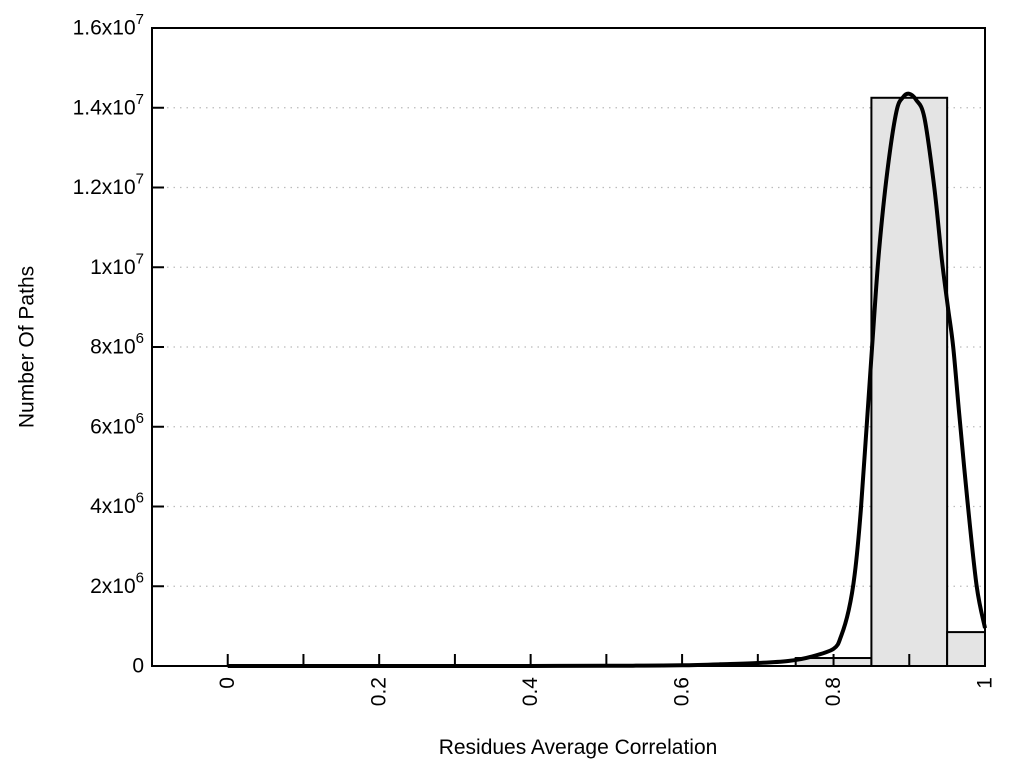  I want to click on x-tick-label: 0.8, so click(833, 691).